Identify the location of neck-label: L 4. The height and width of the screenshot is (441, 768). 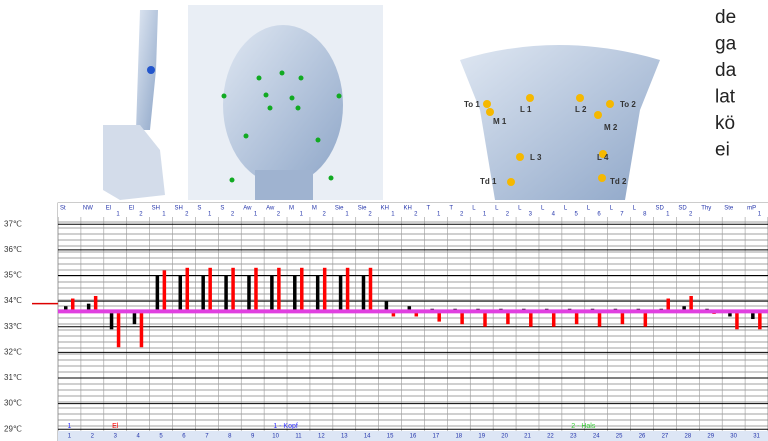
(603, 157).